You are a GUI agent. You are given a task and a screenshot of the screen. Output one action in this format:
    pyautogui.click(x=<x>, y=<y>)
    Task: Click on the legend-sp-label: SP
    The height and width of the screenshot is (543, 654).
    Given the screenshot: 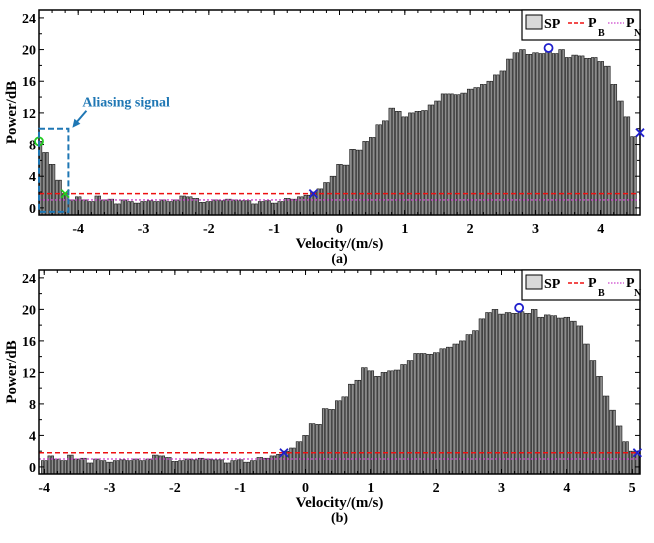 What is the action you would take?
    pyautogui.click(x=552, y=24)
    